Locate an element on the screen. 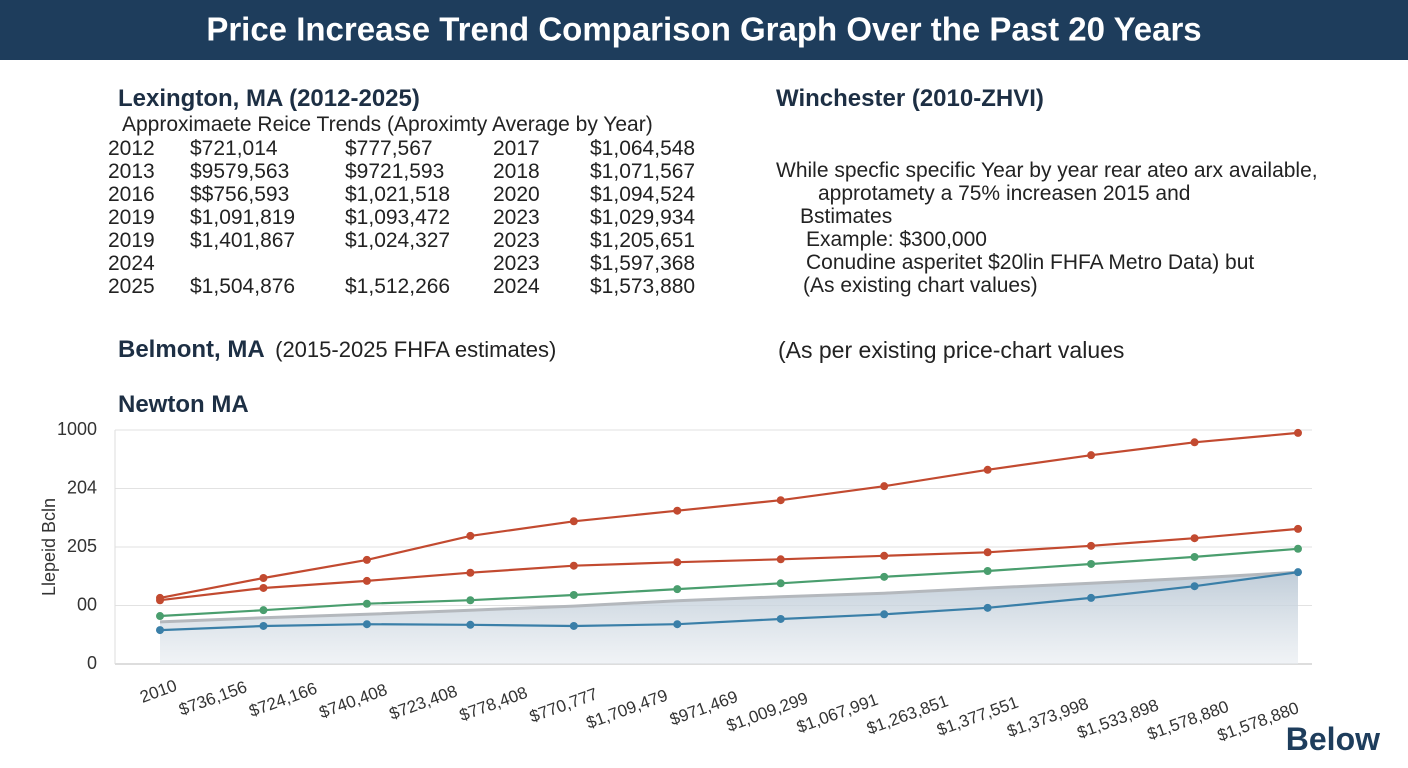  table-cell: $1,021,518 is located at coordinates (397, 194).